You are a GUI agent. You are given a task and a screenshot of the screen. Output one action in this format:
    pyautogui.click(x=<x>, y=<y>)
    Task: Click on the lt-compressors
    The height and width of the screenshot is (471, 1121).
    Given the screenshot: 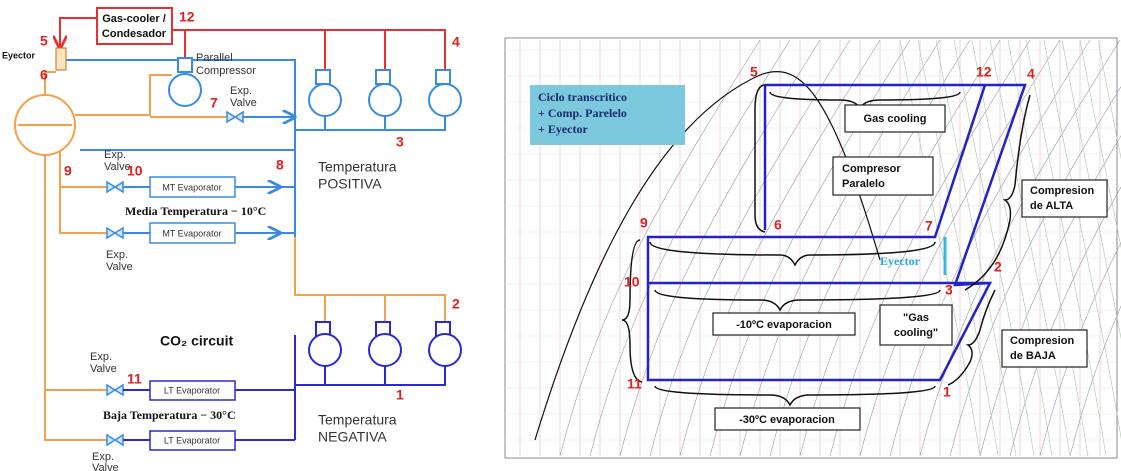 What is the action you would take?
    pyautogui.click(x=385, y=344)
    